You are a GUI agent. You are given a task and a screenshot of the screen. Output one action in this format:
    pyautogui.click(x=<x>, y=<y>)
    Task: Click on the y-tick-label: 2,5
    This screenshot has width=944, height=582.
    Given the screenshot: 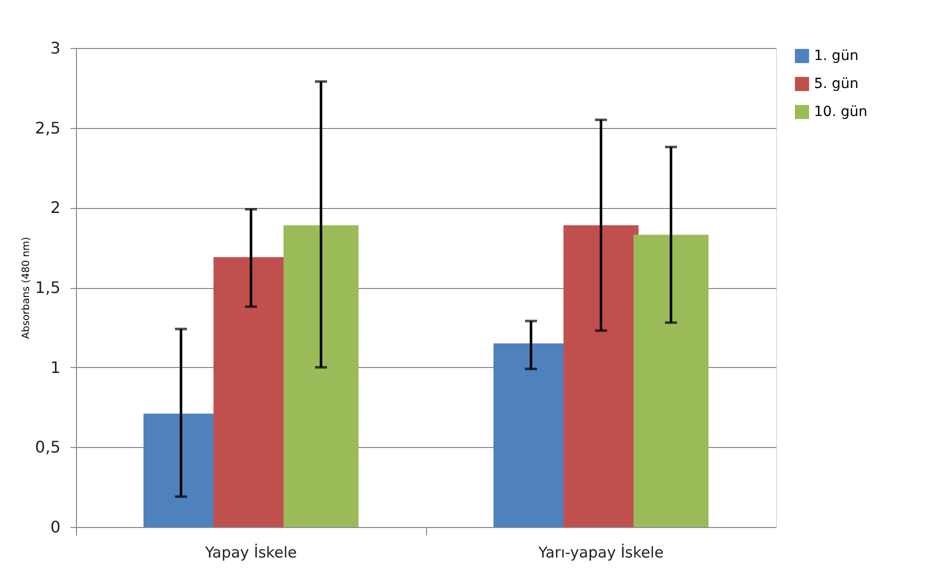 What is the action you would take?
    pyautogui.click(x=47, y=128)
    